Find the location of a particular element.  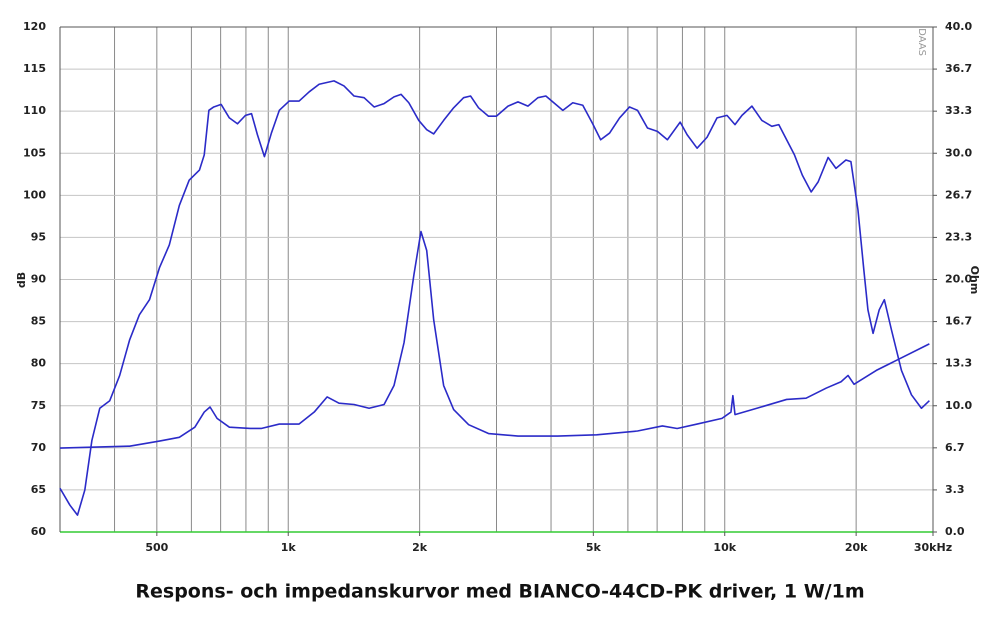

y-axis-label: dB is located at coordinates (21, 280).